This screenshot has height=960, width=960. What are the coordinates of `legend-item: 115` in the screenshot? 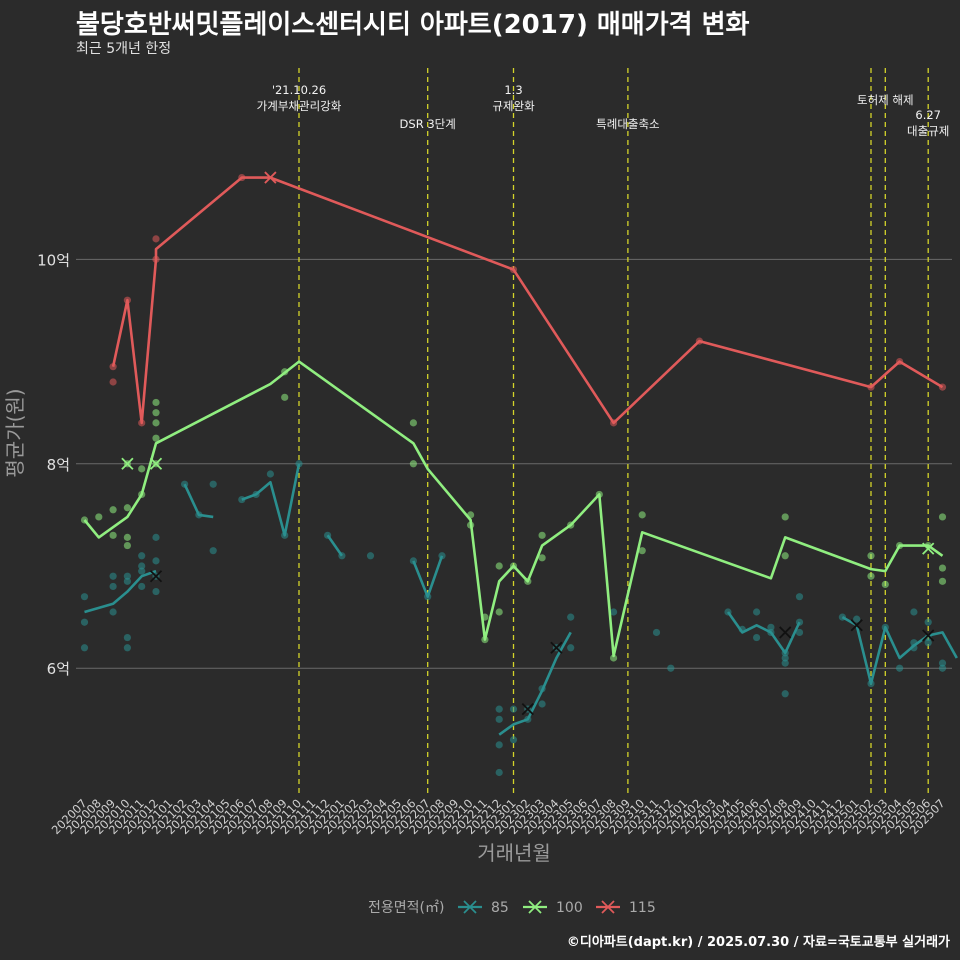 It's located at (626, 908).